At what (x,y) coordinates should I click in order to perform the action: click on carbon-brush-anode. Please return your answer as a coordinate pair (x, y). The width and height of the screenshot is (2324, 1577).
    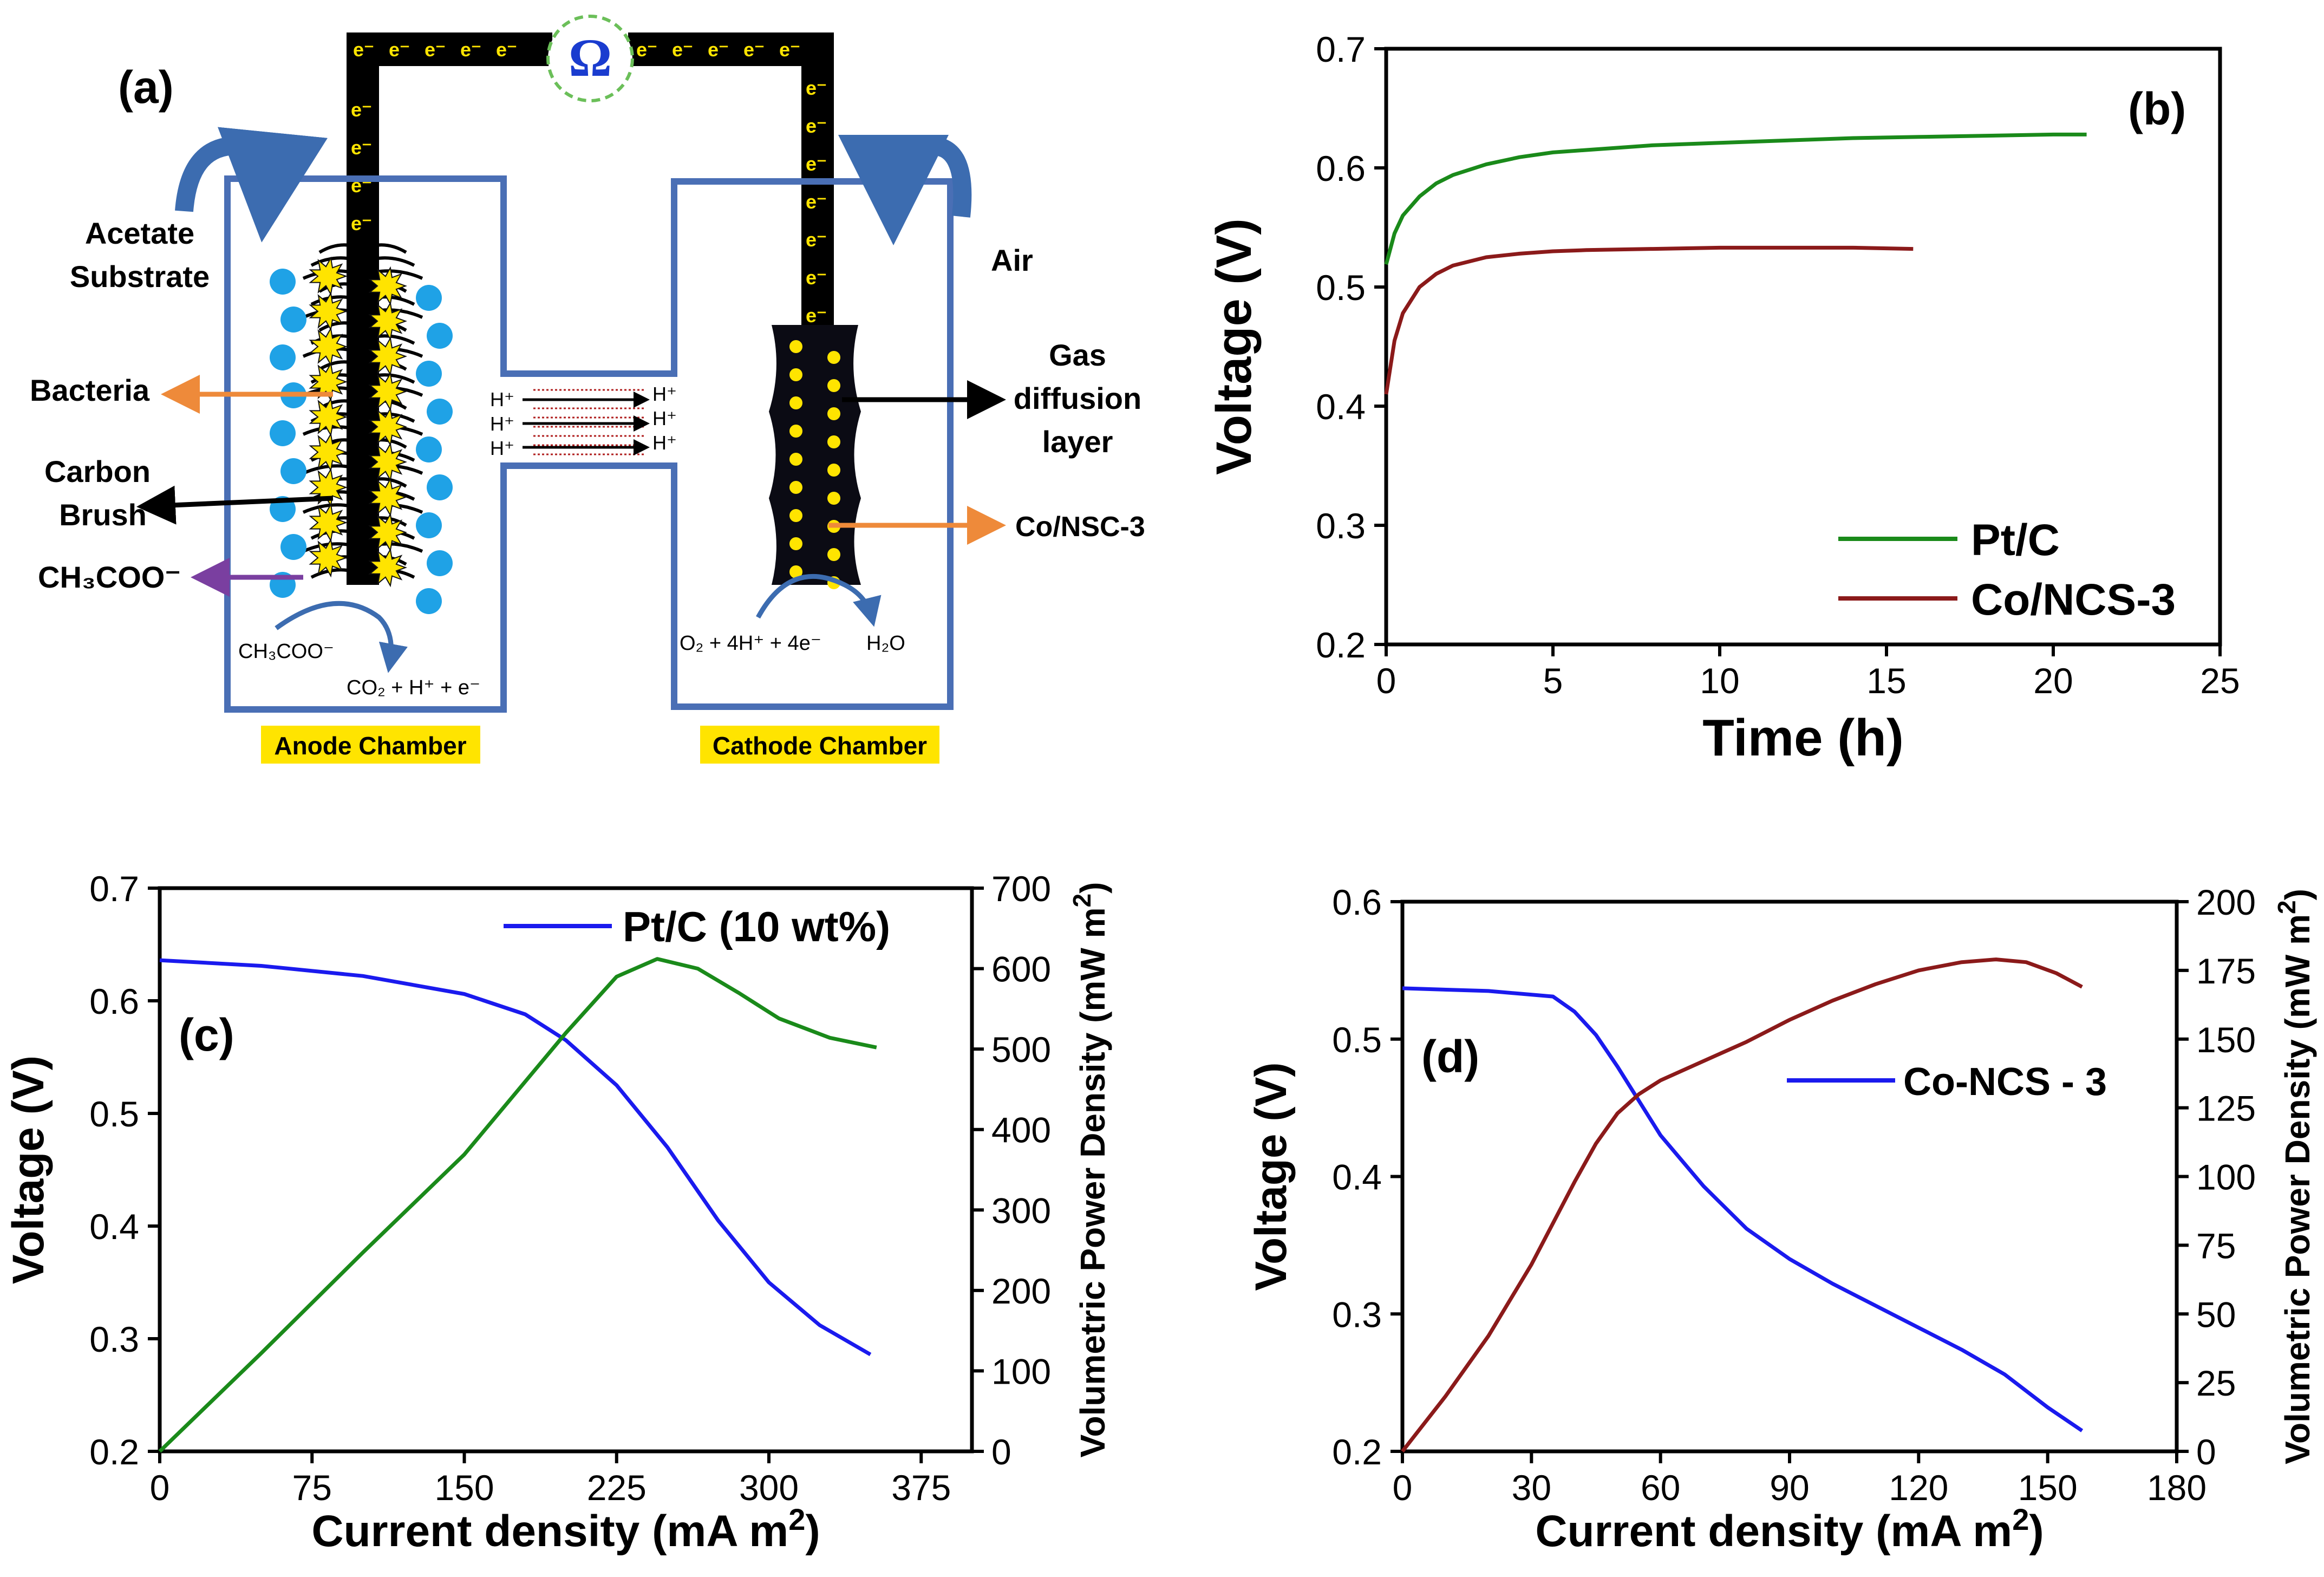
    Looking at the image, I should click on (361, 426).